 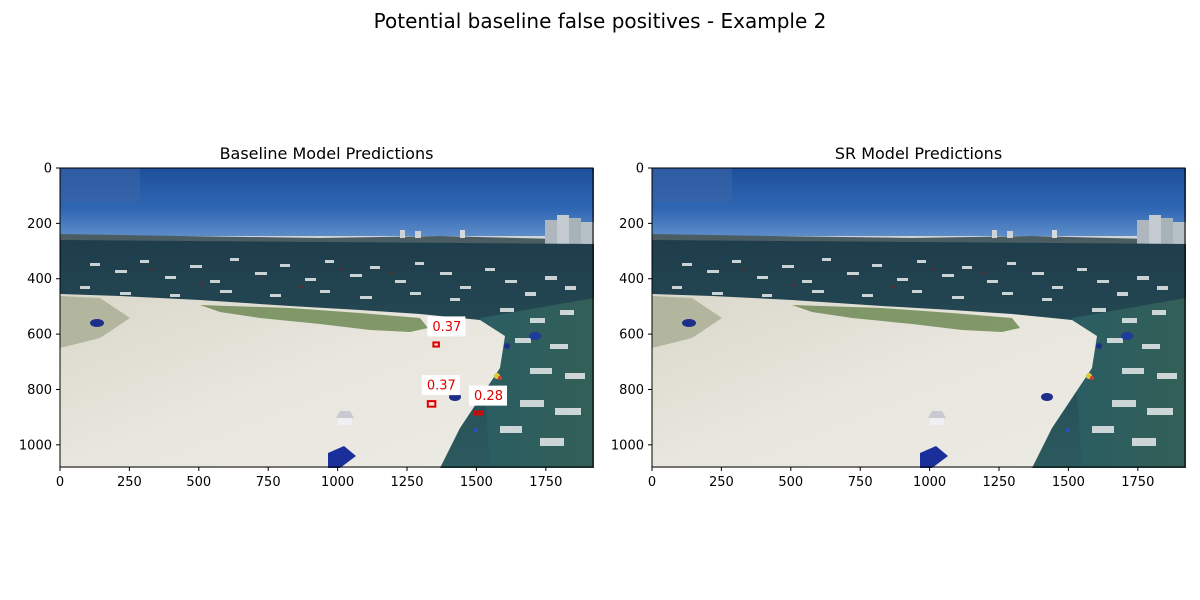 I want to click on detection-score-label: 0.28, so click(x=488, y=396).